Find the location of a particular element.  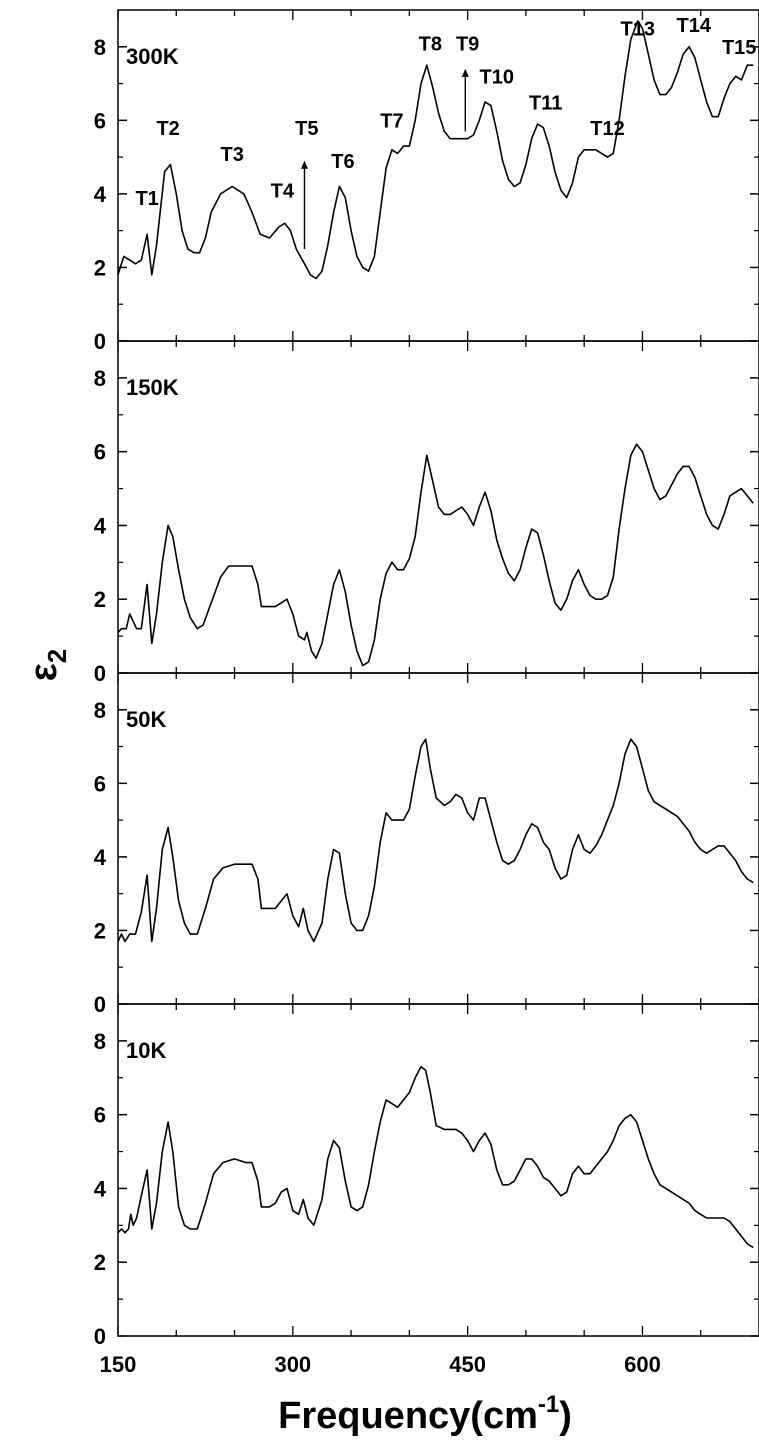

peak-label: T1 is located at coordinates (146, 199).